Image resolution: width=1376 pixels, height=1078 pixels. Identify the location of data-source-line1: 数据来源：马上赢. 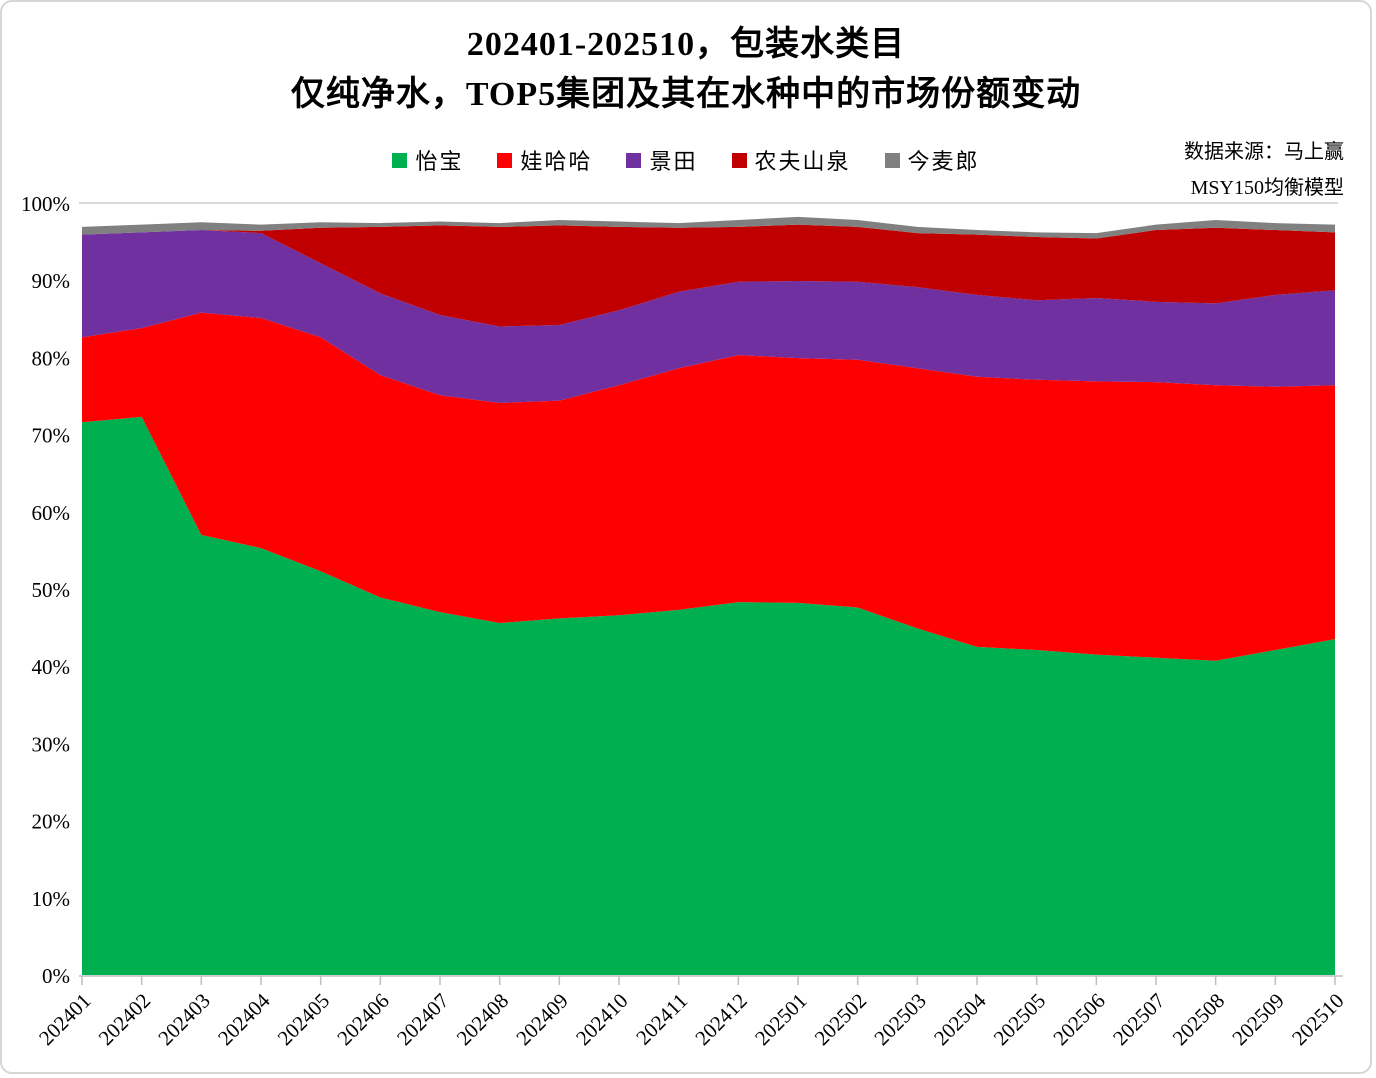
(1264, 152).